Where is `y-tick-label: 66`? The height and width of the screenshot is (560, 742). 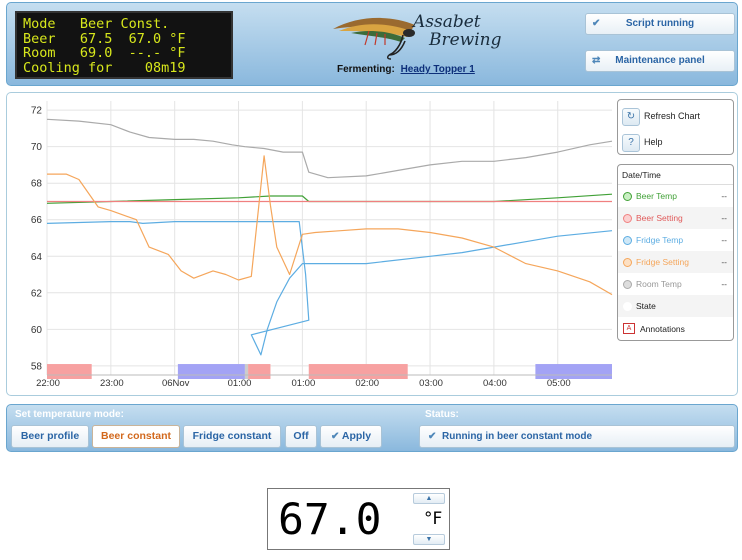 y-tick-label: 66 is located at coordinates (37, 220).